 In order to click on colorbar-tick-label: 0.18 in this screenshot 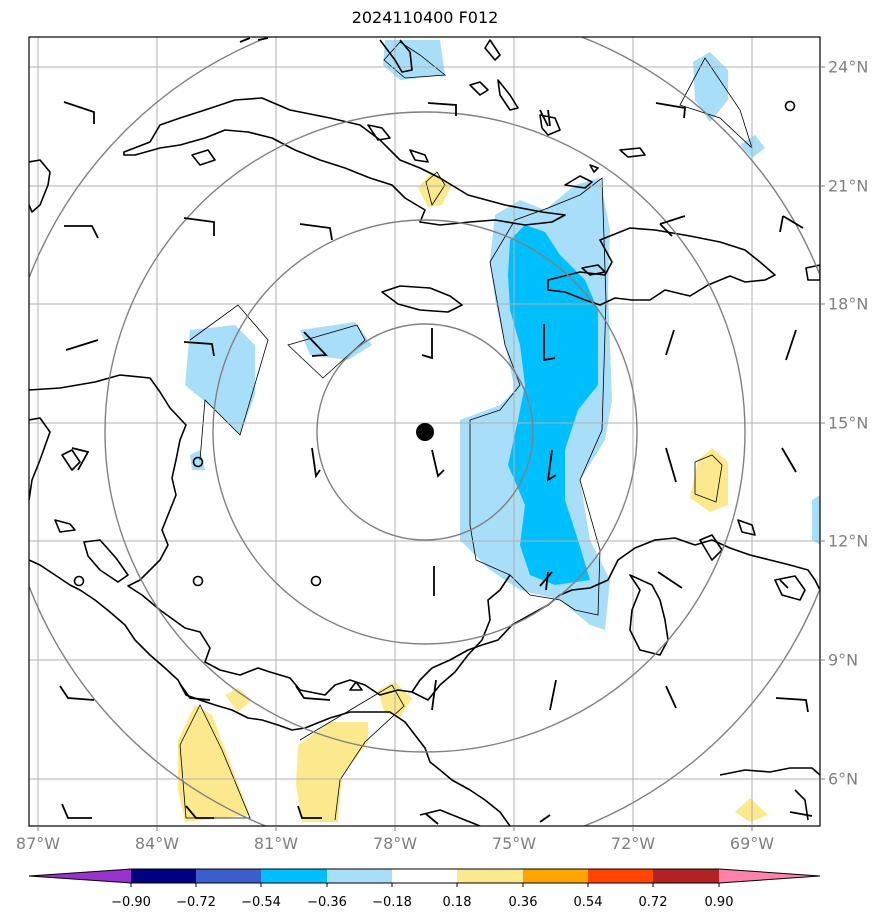, I will do `click(457, 902)`.